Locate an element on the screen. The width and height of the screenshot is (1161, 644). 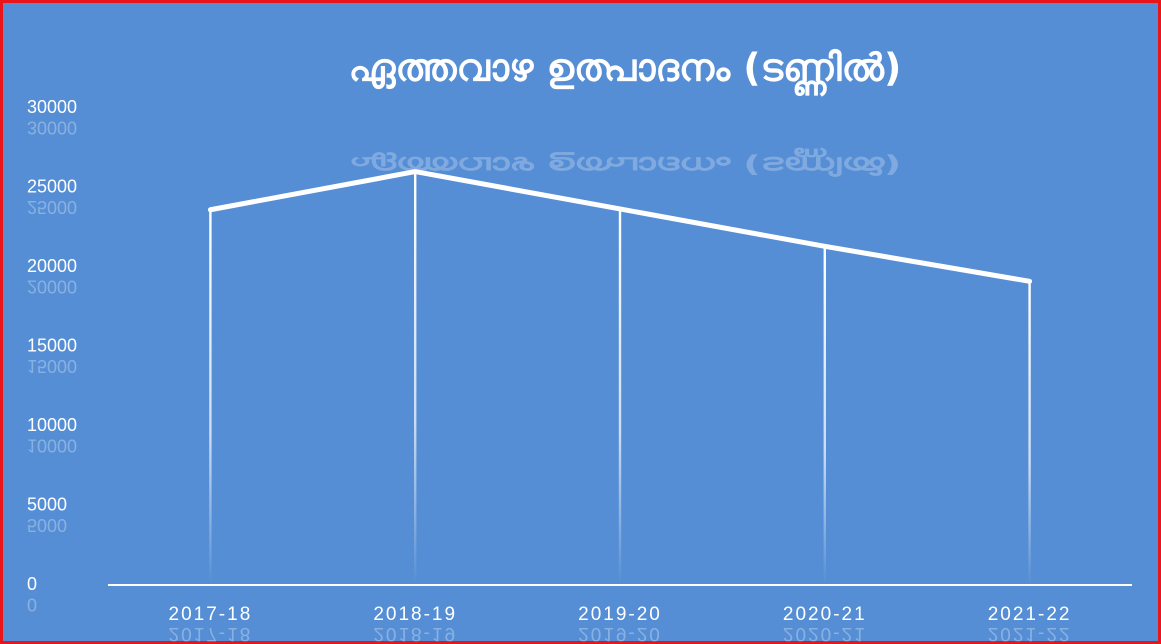
x-tick-reflection: 2017-18 is located at coordinates (211, 633).